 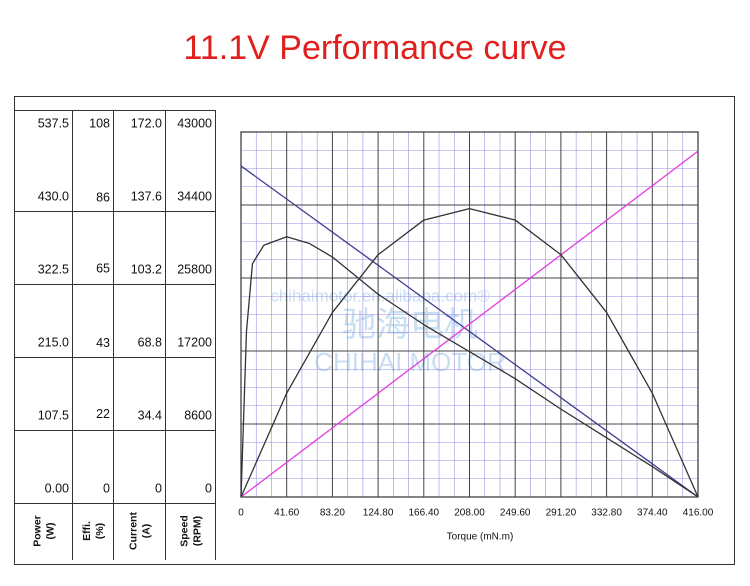 What do you see at coordinates (480, 537) in the screenshot?
I see `x-axis-label: Torque (mN.m)` at bounding box center [480, 537].